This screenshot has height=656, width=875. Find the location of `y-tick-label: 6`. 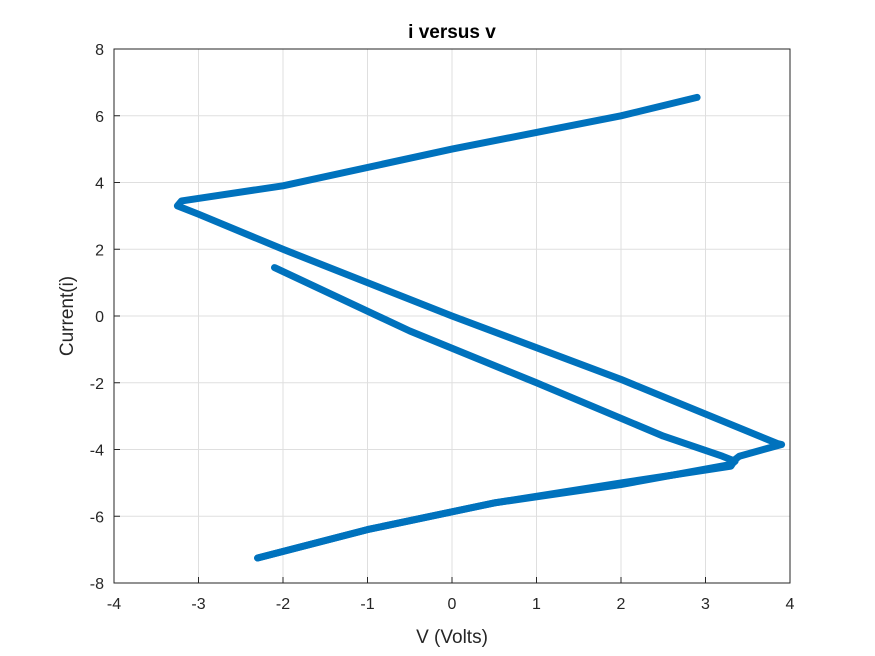

y-tick-label: 6 is located at coordinates (99, 117).